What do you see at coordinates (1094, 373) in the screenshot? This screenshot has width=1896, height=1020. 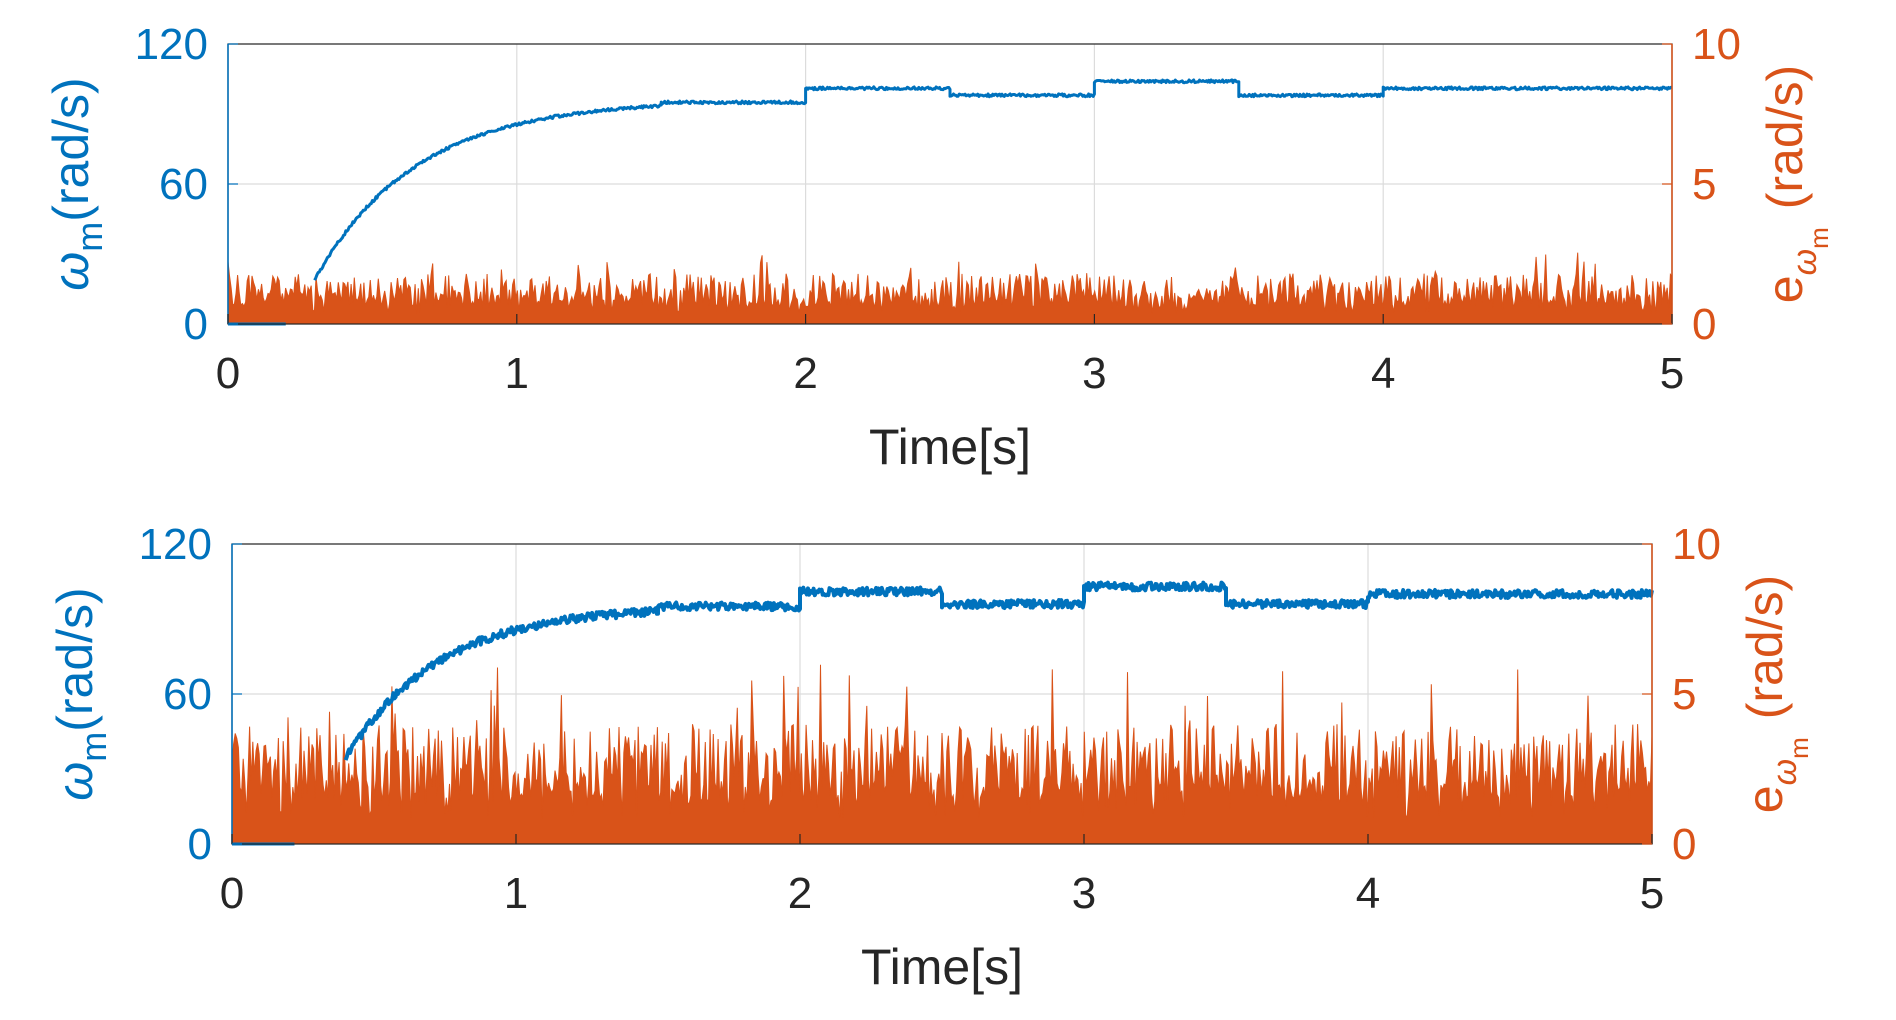 I see `top-x-tick-label: 3` at bounding box center [1094, 373].